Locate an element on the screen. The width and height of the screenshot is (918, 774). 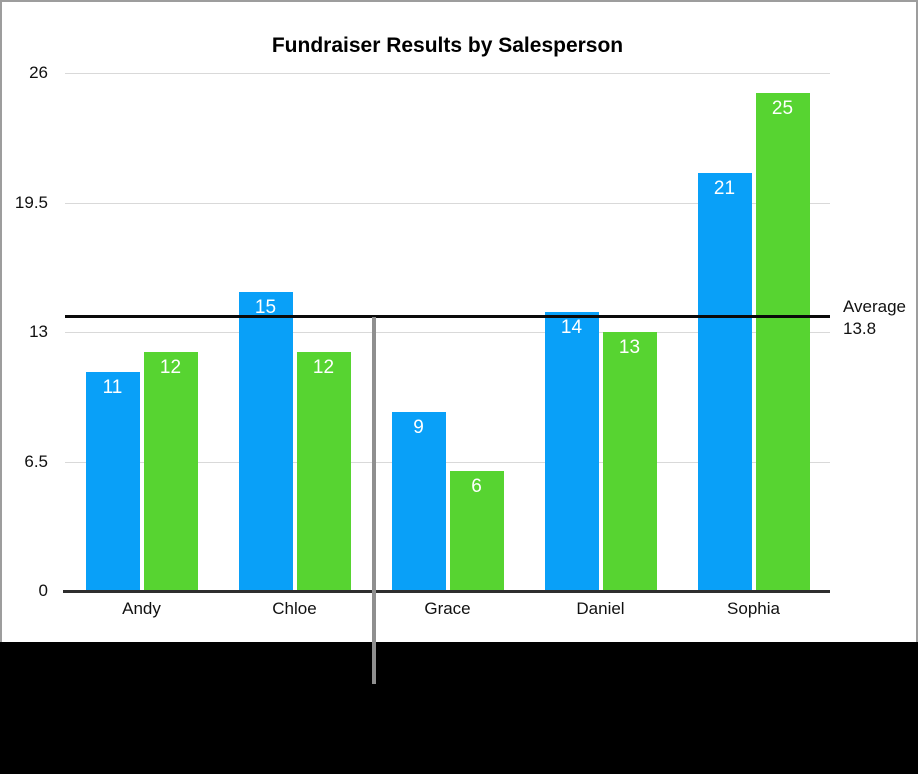
y-axis-tick-label: 6.5 is located at coordinates (36, 461).